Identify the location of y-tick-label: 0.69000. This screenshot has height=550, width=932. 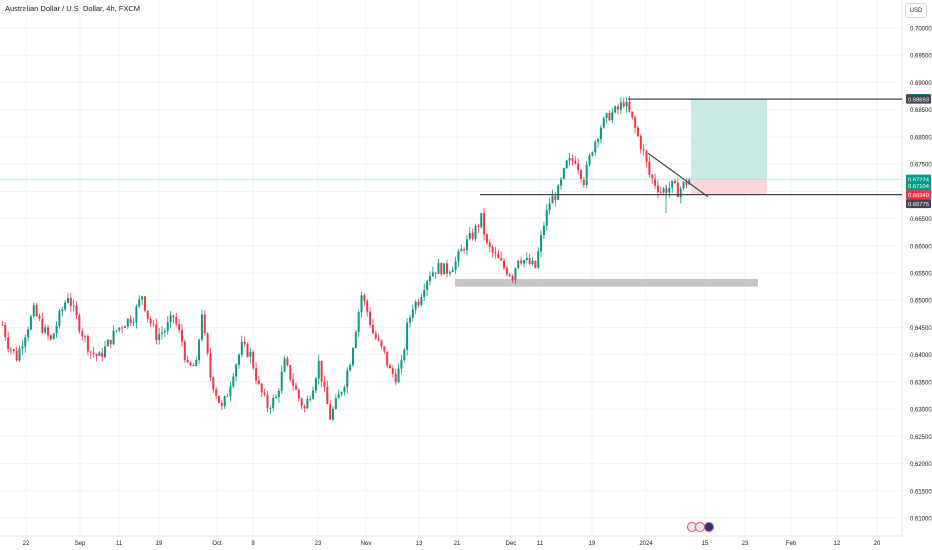
(921, 84).